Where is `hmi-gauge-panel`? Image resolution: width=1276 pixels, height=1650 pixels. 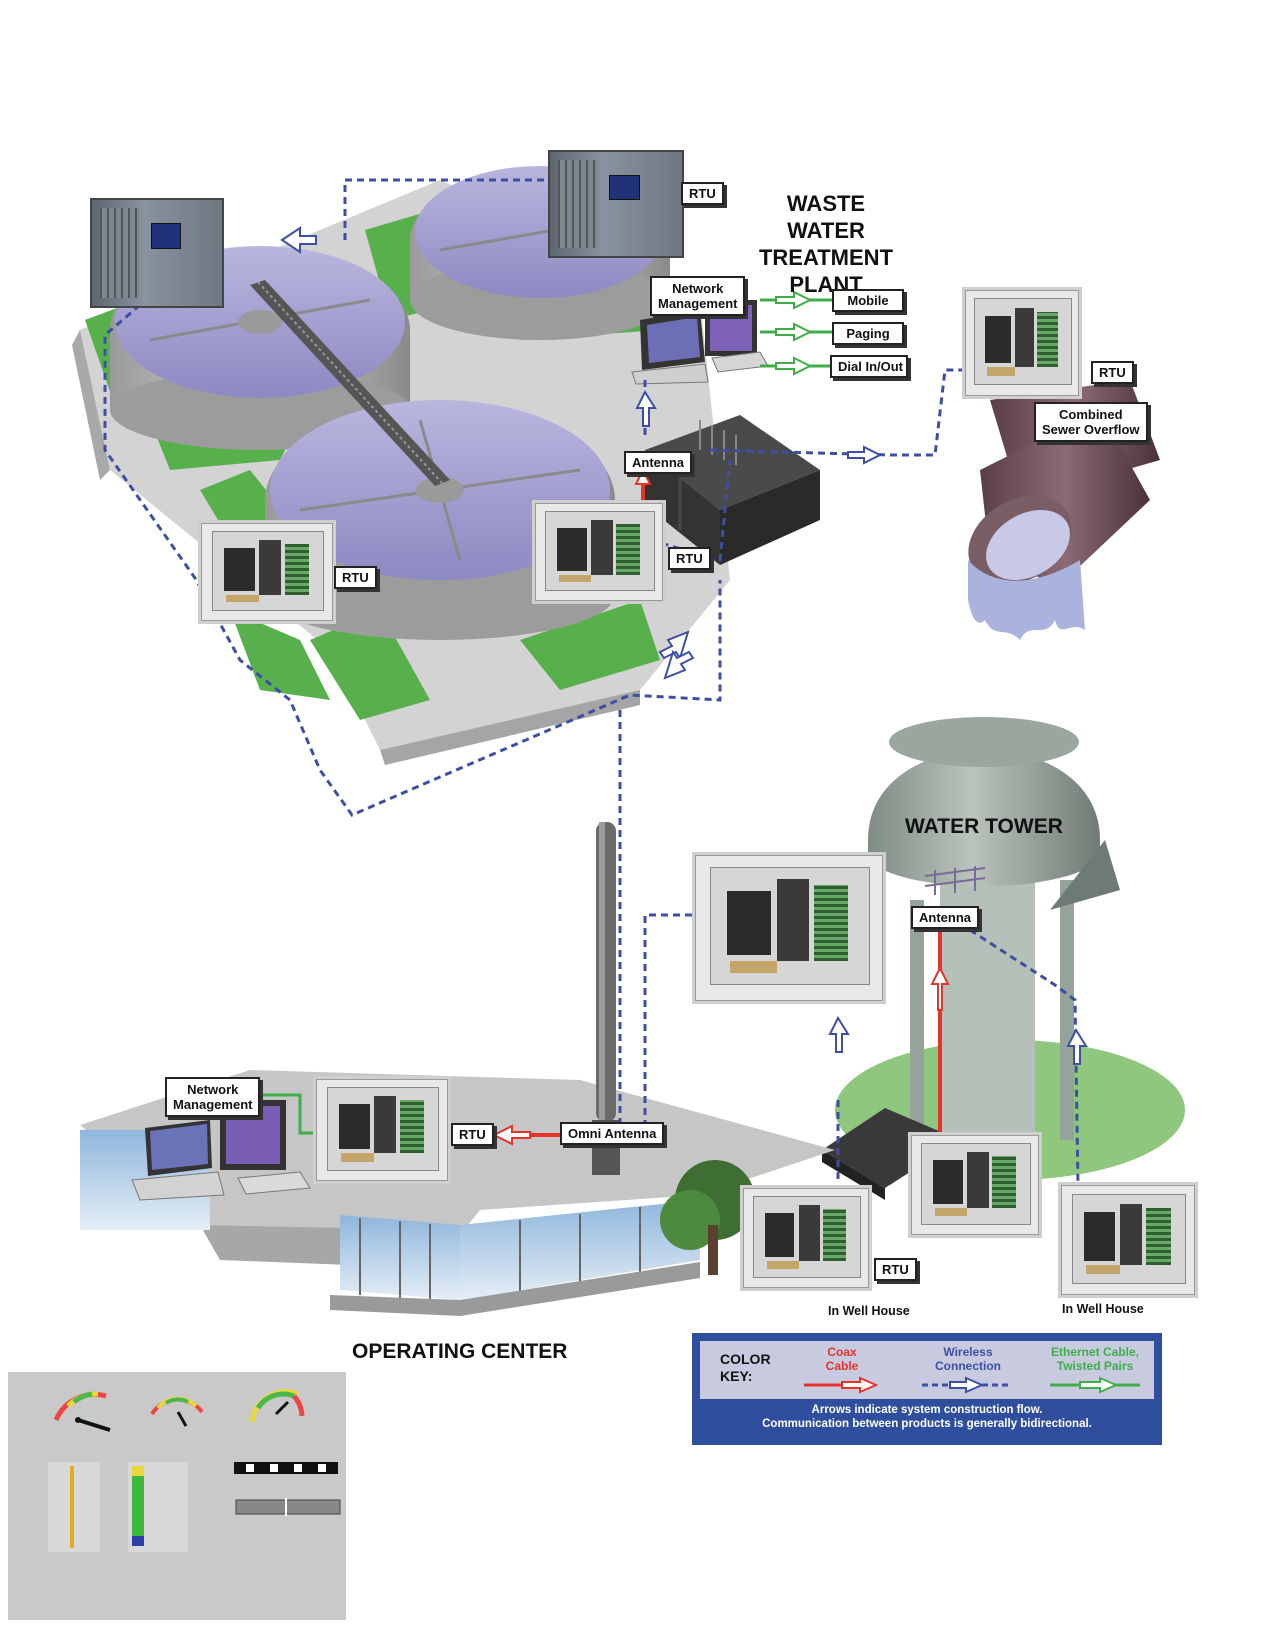
hmi-gauge-panel is located at coordinates (177, 1496).